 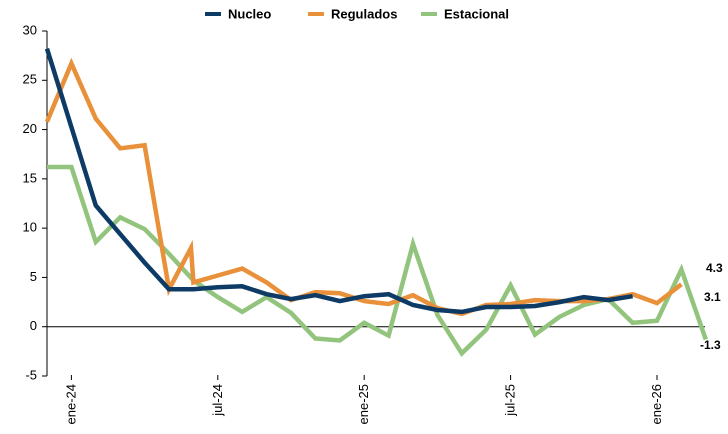 I want to click on x-tick-label: ene-26, so click(x=656, y=404).